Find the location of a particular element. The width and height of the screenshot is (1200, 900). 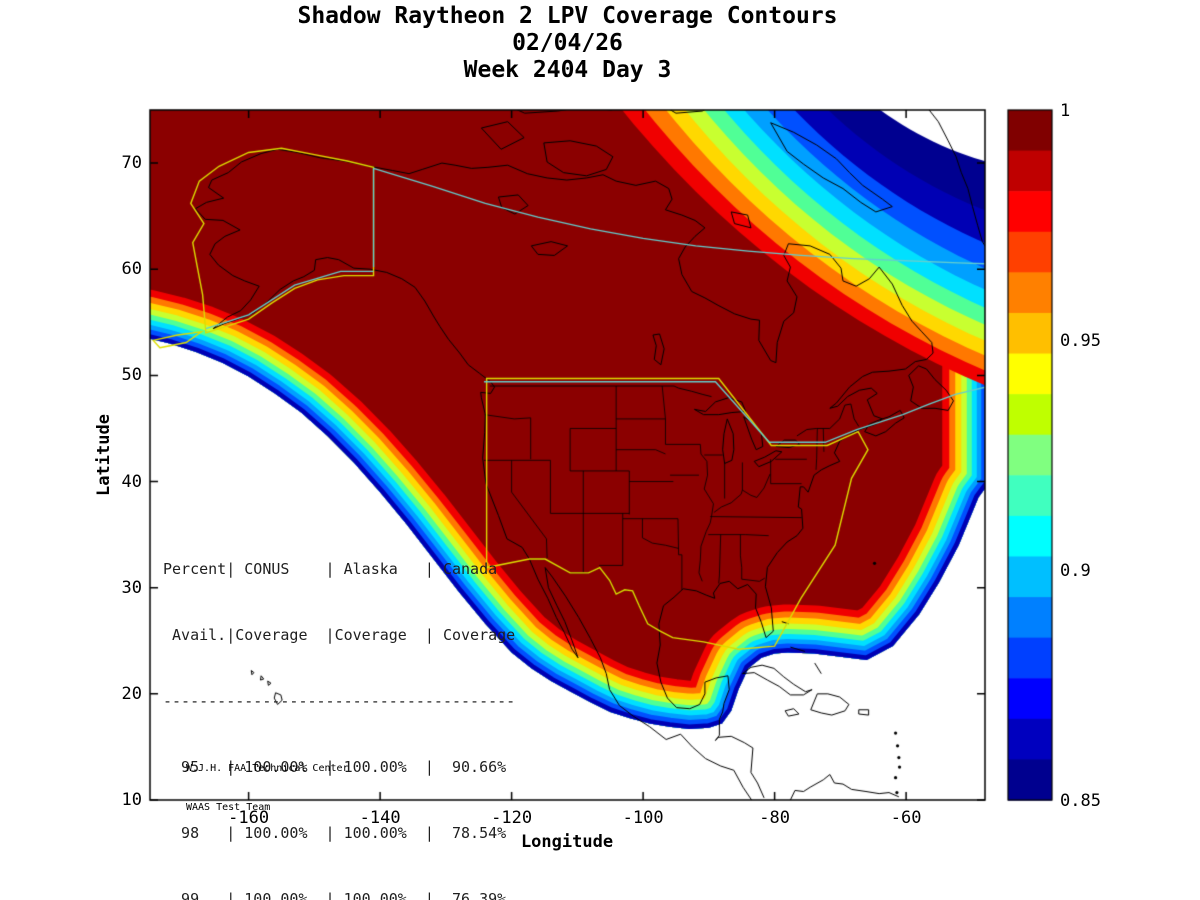

title-line-2-date: 02/04/26 is located at coordinates (567, 43).